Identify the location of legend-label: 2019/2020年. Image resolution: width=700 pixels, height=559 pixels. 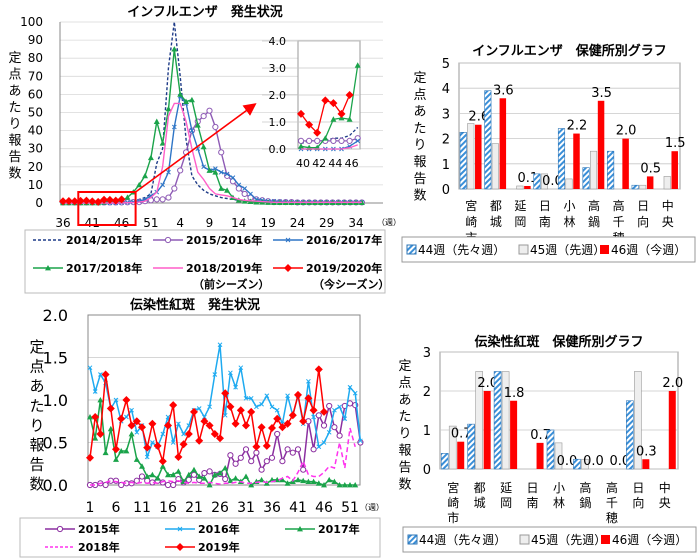
(344, 268).